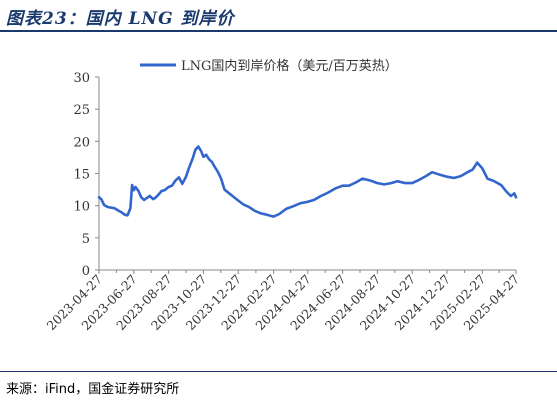  What do you see at coordinates (81, 142) in the screenshot?
I see `y-tick-label: 20` at bounding box center [81, 142].